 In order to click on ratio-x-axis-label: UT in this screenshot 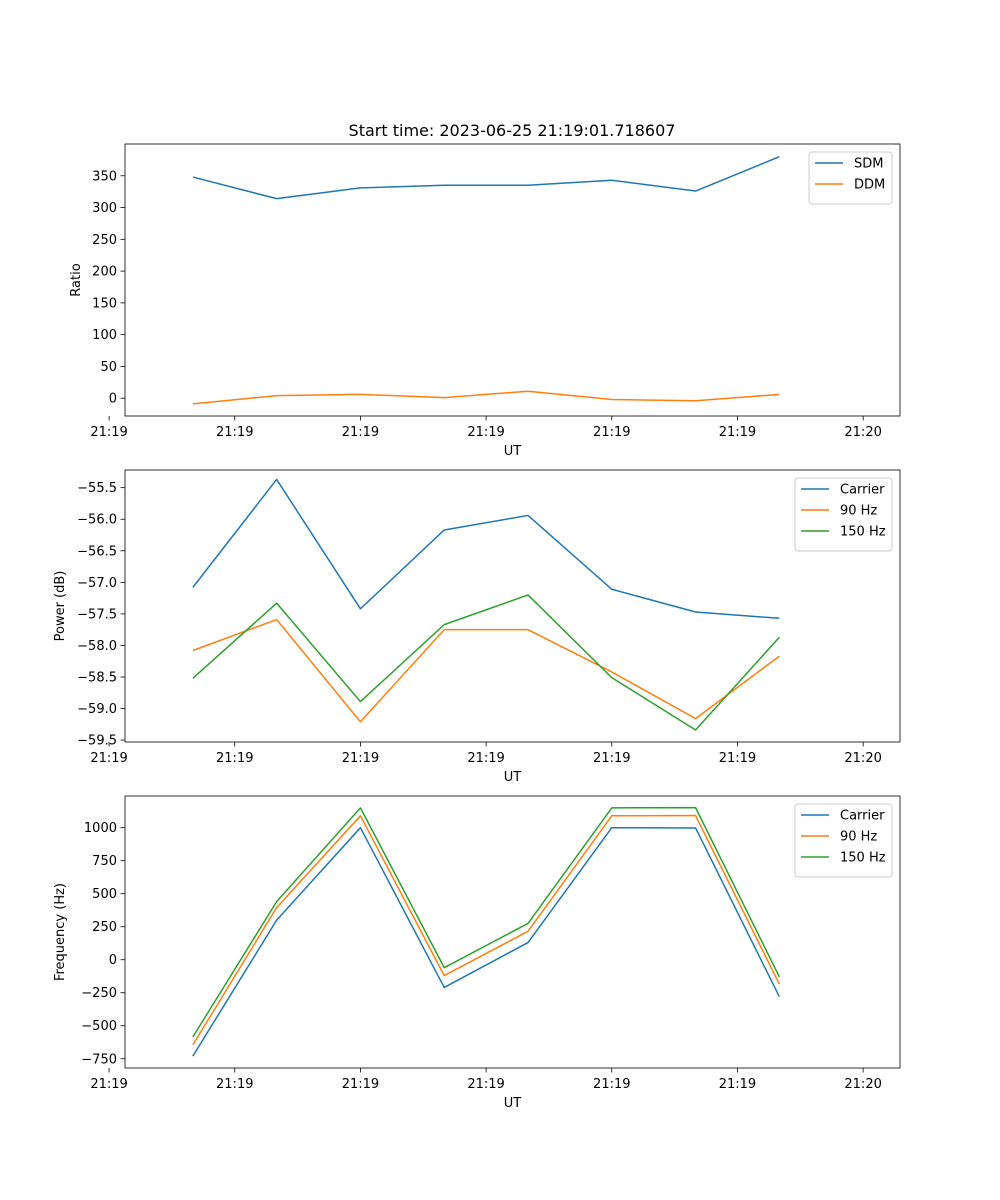, I will do `click(513, 451)`.